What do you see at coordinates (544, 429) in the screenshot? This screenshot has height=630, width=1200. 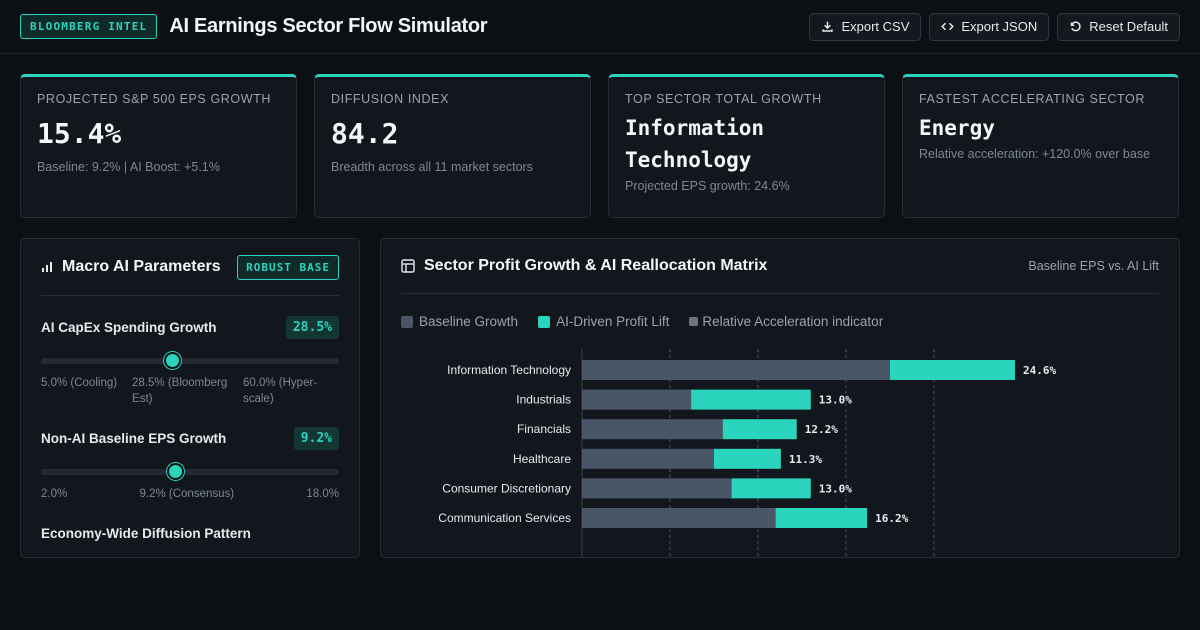 I see `category-label: Financials` at bounding box center [544, 429].